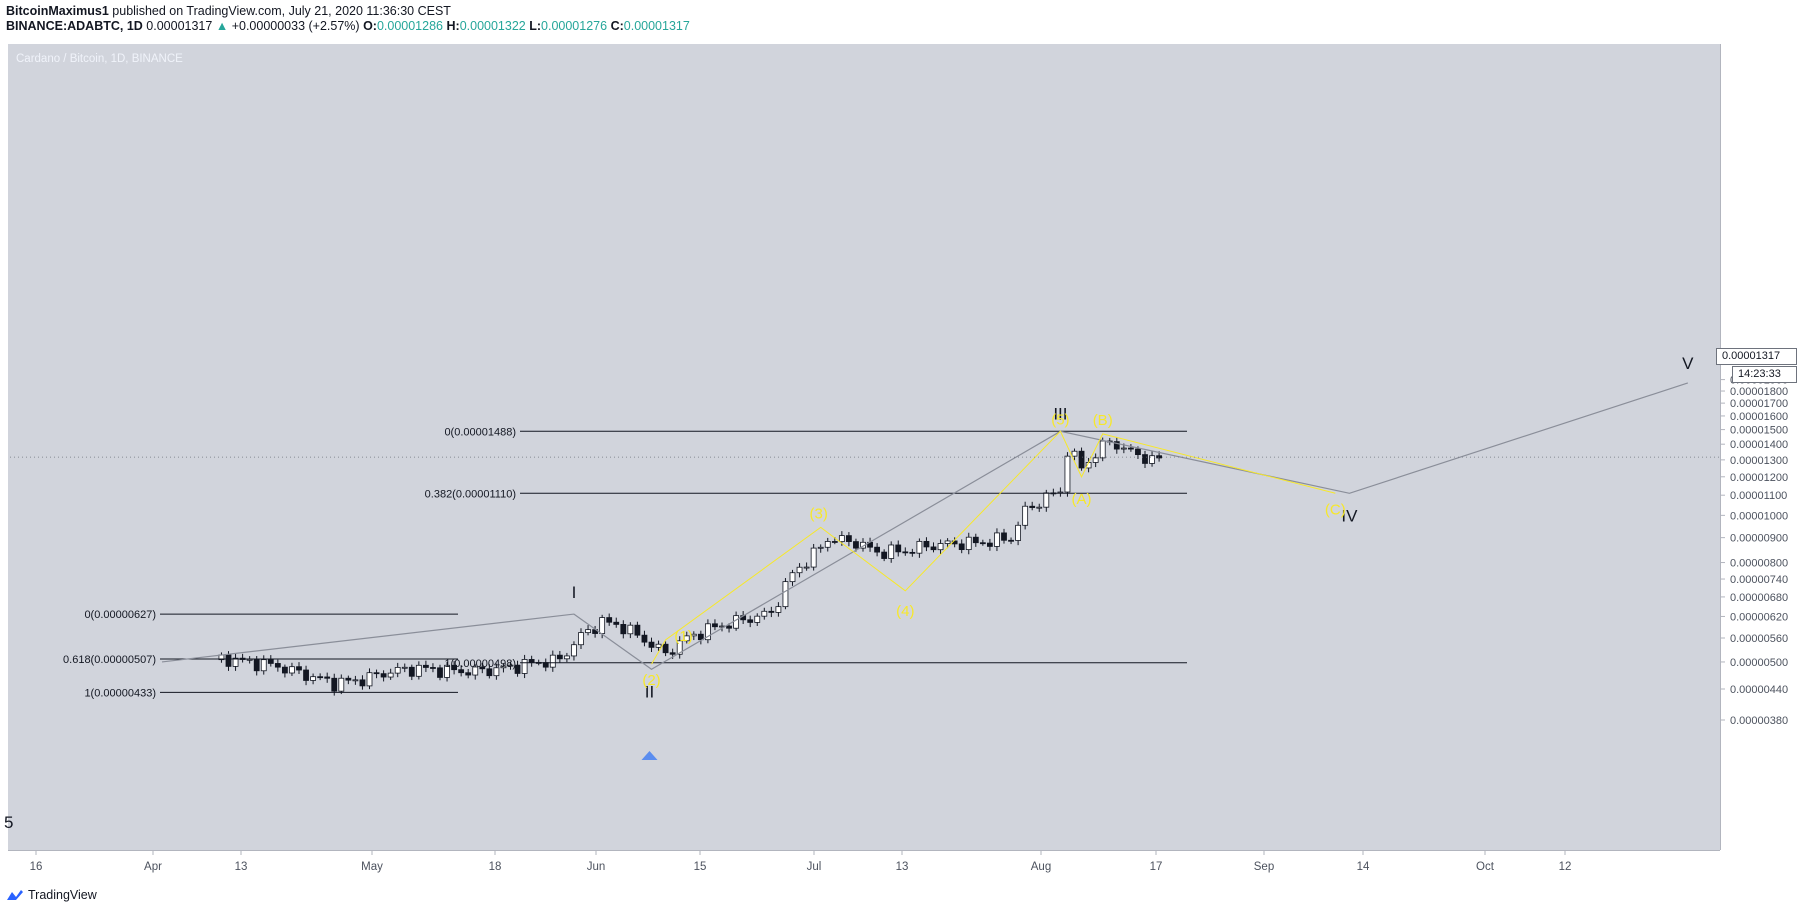 The height and width of the screenshot is (918, 1801). I want to click on minor-wave-label: (1), so click(683, 636).